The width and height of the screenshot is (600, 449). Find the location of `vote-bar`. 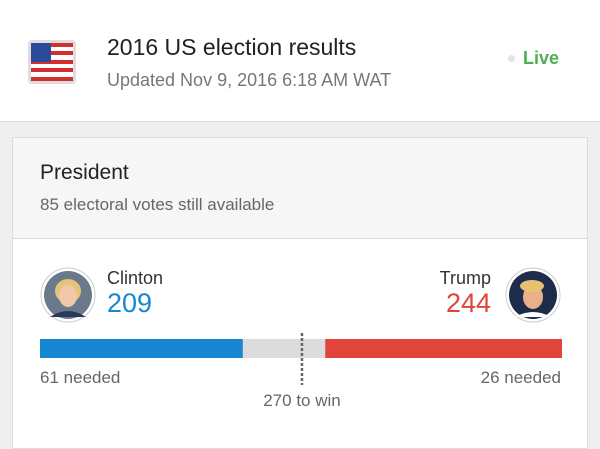

vote-bar is located at coordinates (301, 359).